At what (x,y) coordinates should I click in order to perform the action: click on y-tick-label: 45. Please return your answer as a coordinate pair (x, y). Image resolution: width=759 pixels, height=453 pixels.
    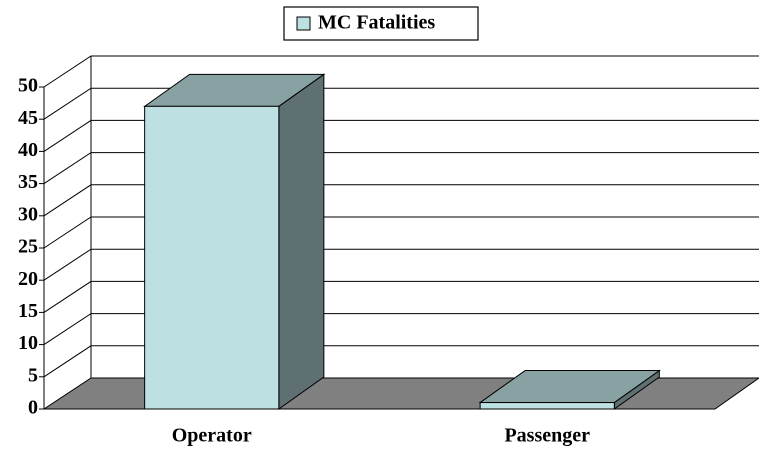
    Looking at the image, I should click on (28, 118).